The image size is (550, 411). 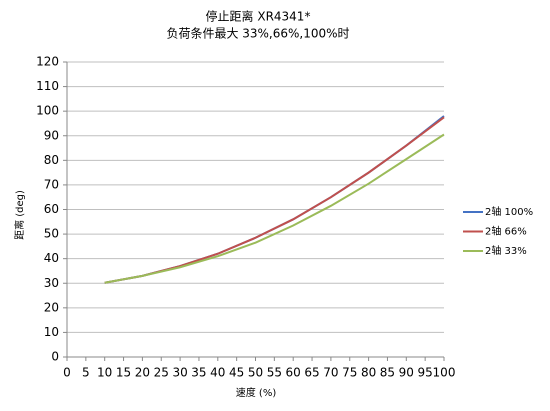 What do you see at coordinates (19, 215) in the screenshot?
I see `y-axis-label: 距离 (deg)` at bounding box center [19, 215].